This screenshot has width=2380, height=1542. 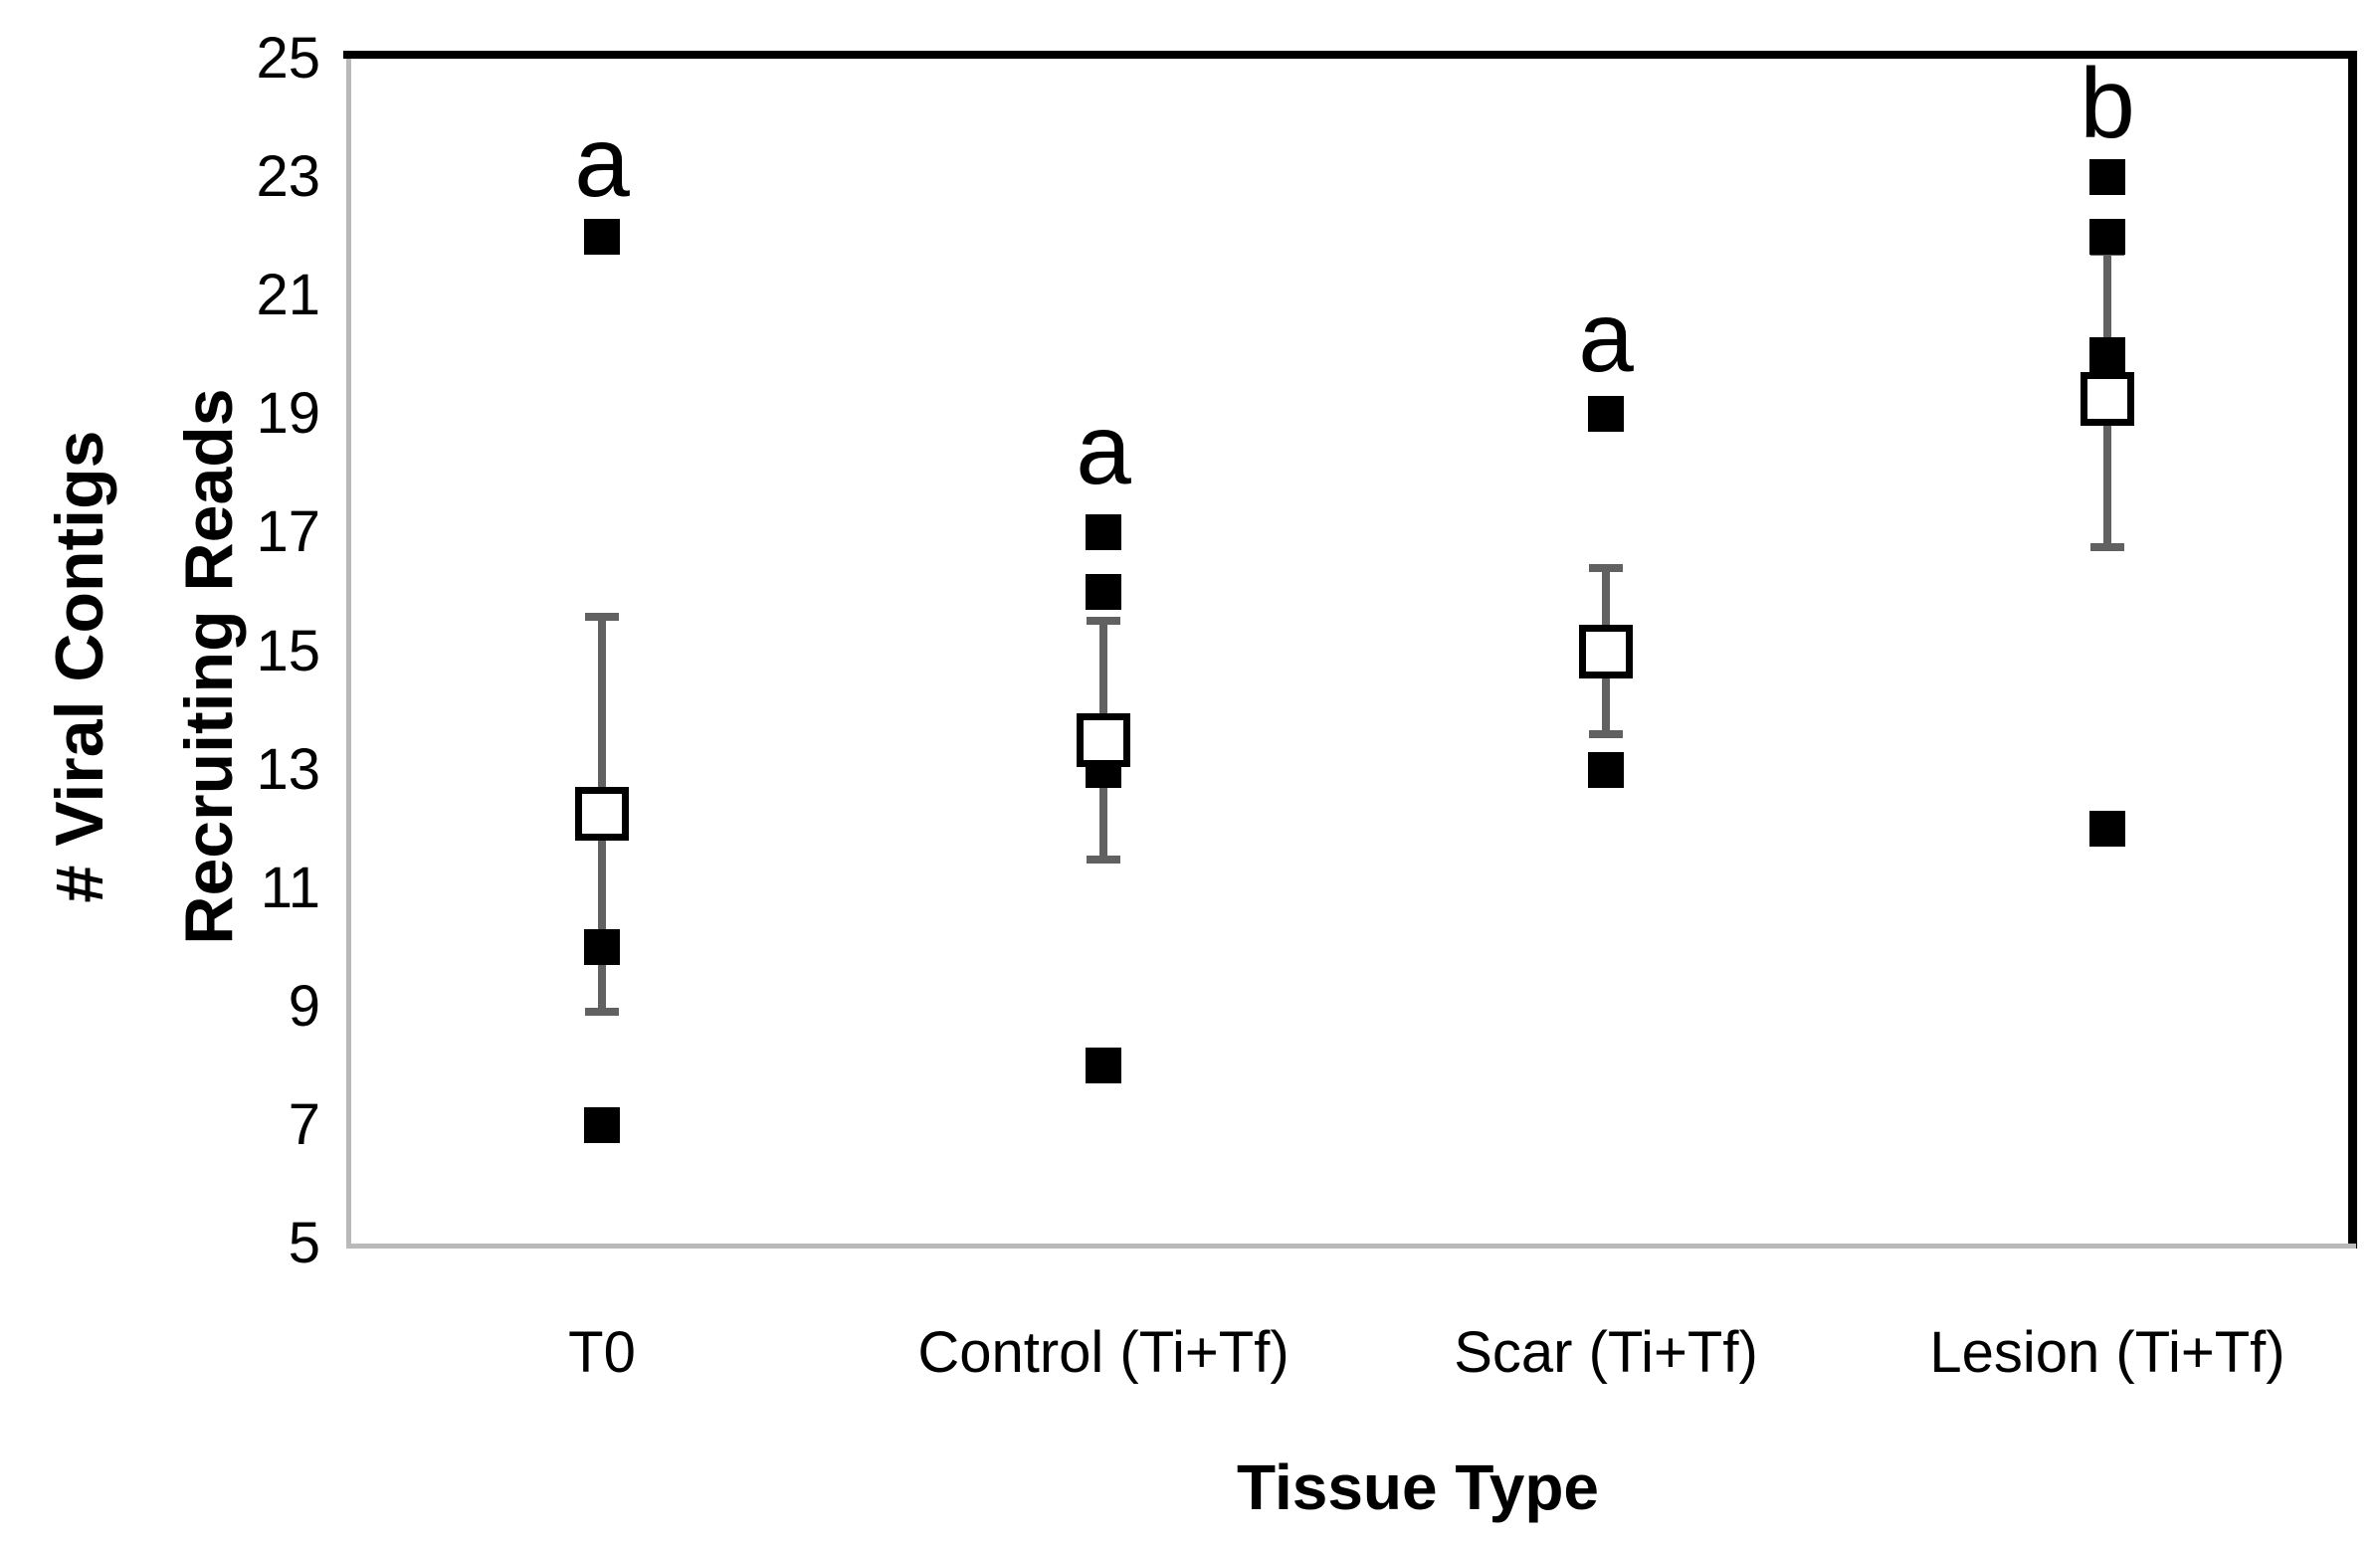 What do you see at coordinates (1351, 1246) in the screenshot?
I see `x-axis-line` at bounding box center [1351, 1246].